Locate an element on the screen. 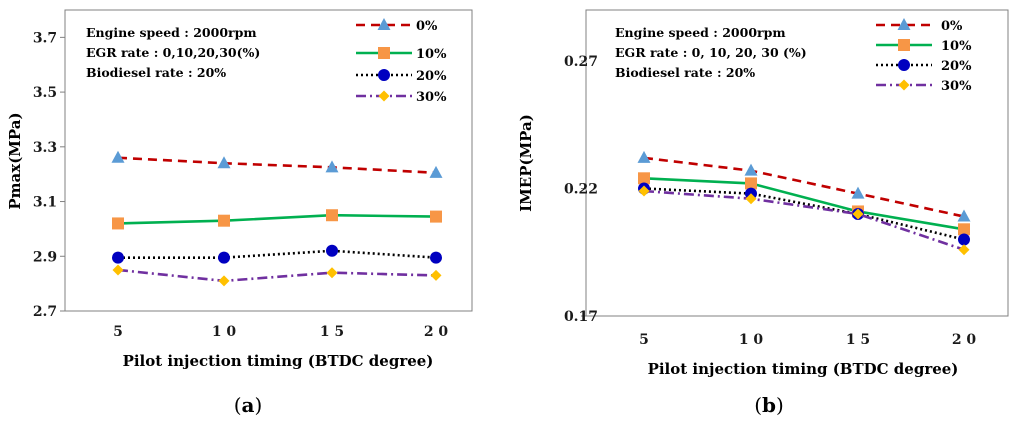 The image size is (1024, 421). y-axis-ticks-b: 0.17 0.22 0.27 is located at coordinates (581, 189).